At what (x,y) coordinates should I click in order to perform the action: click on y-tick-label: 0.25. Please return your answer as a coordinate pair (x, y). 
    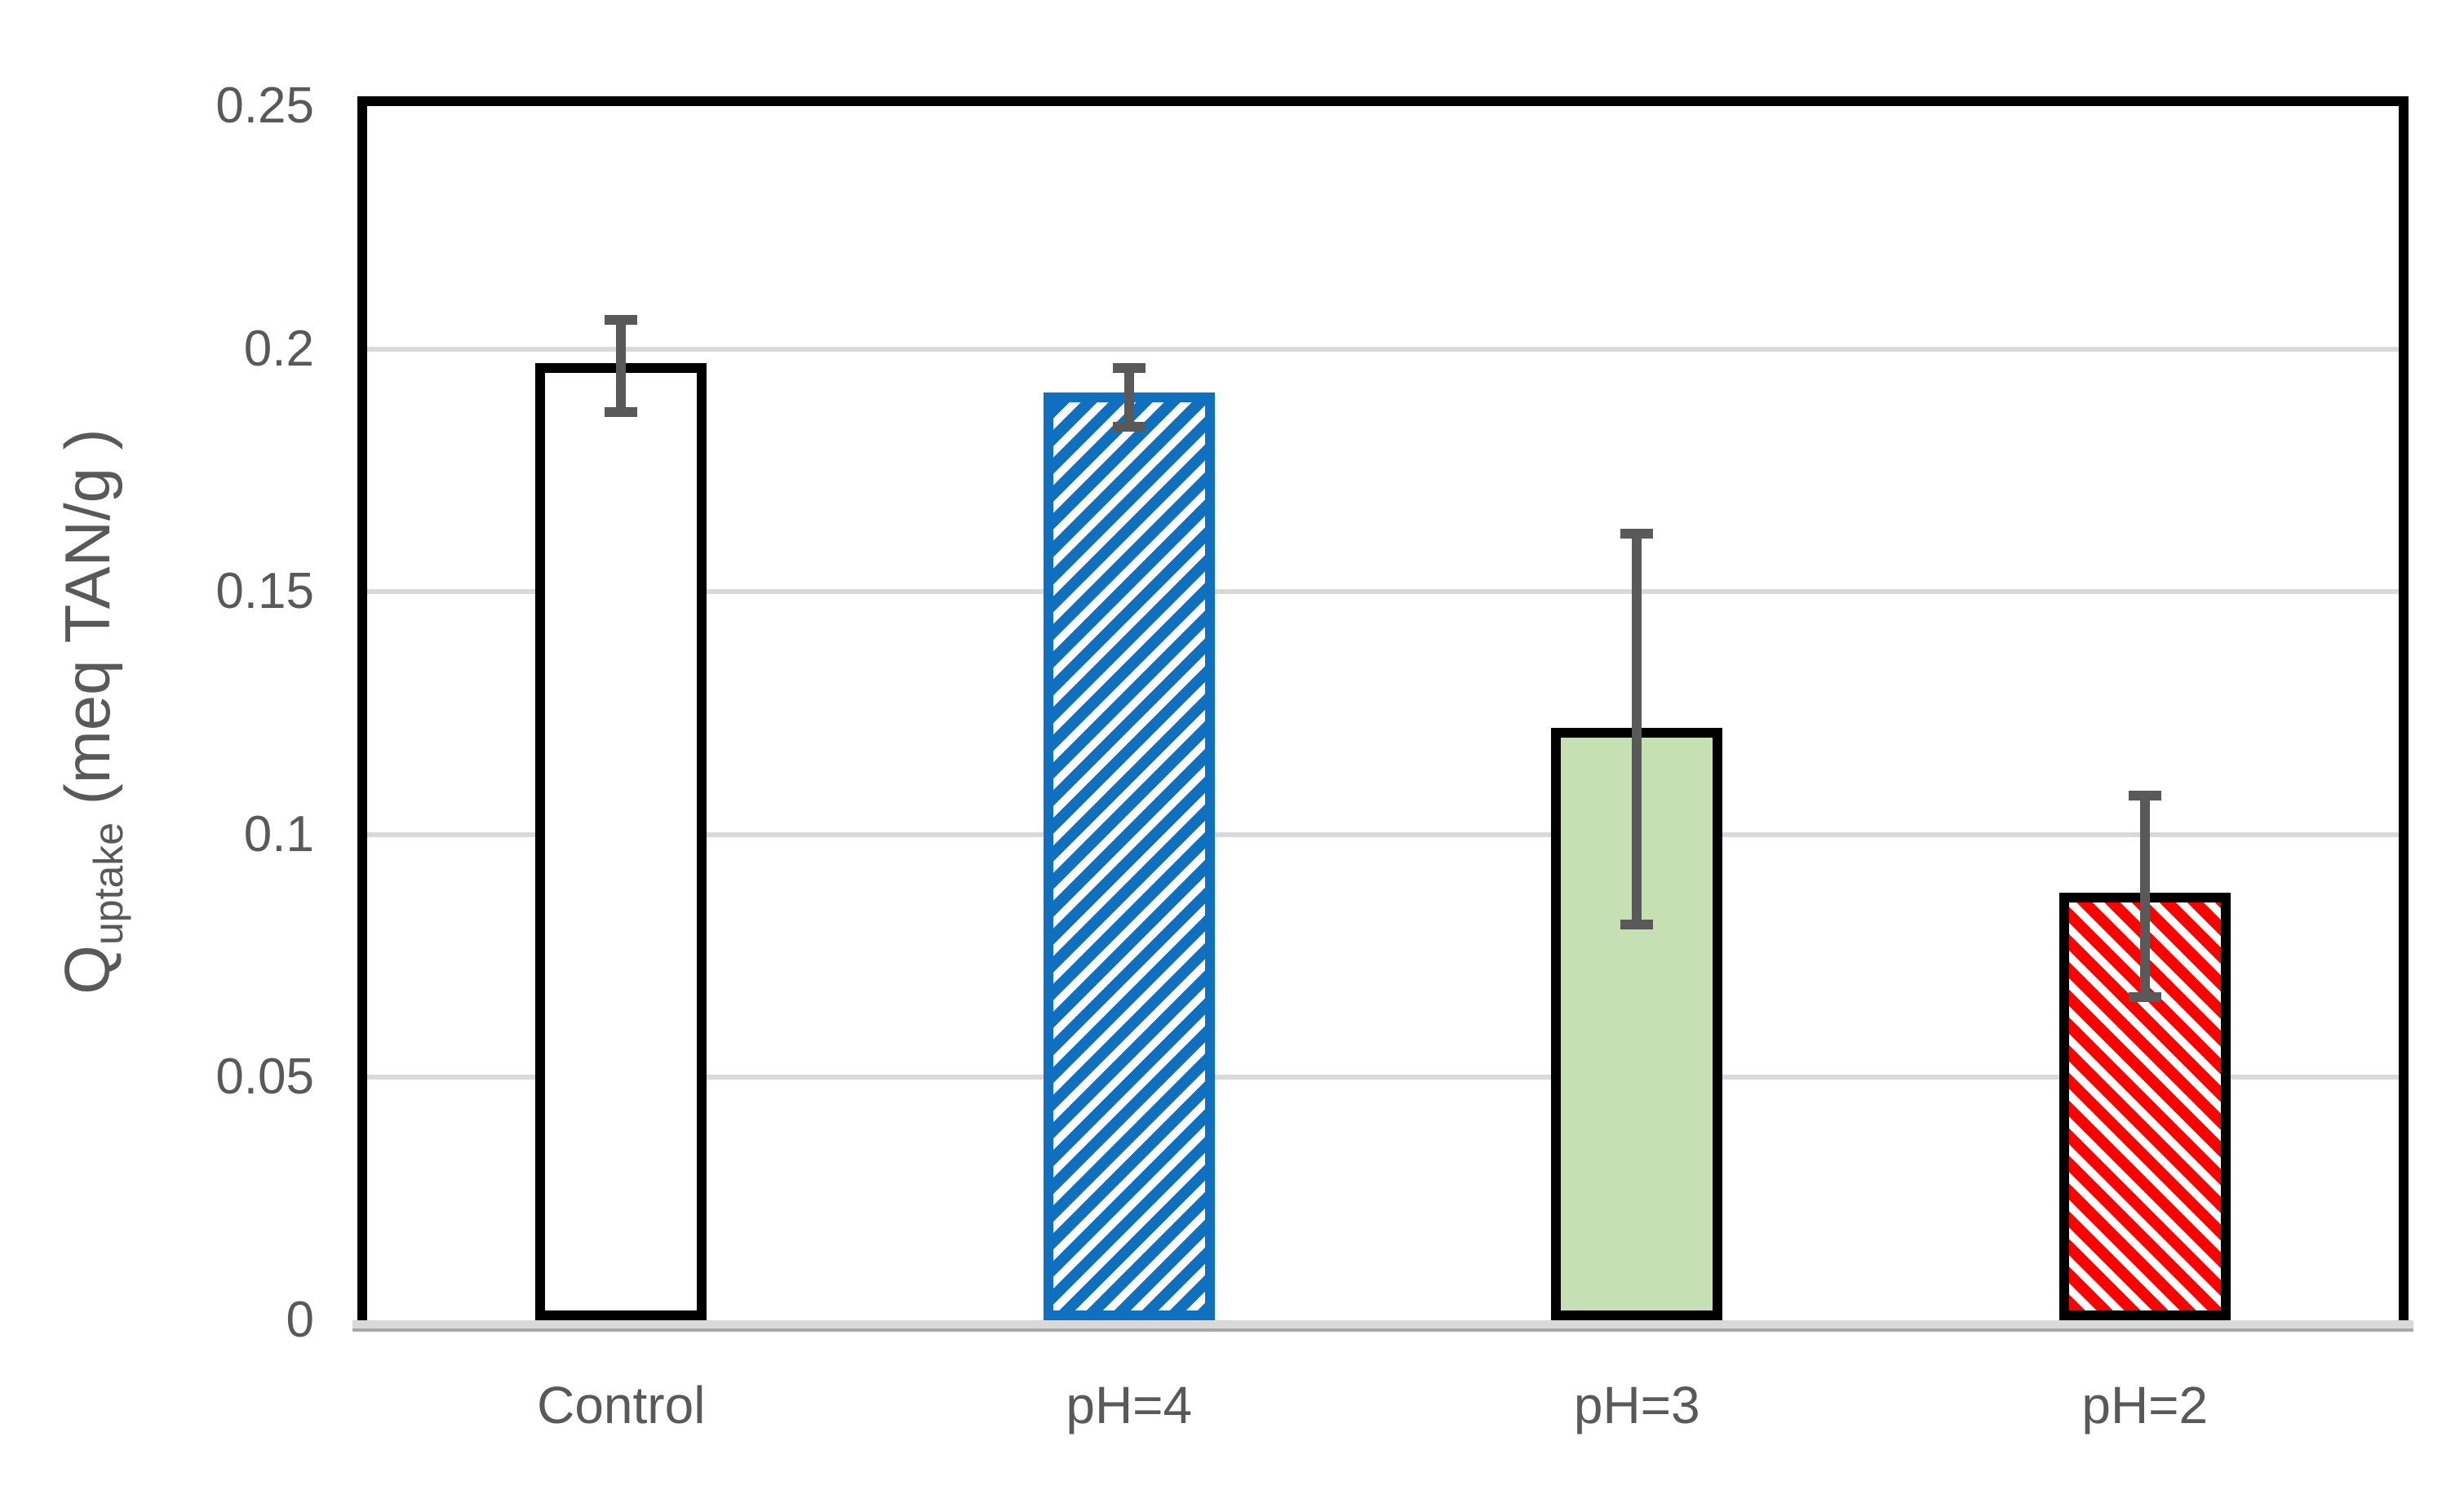
    Looking at the image, I should click on (264, 106).